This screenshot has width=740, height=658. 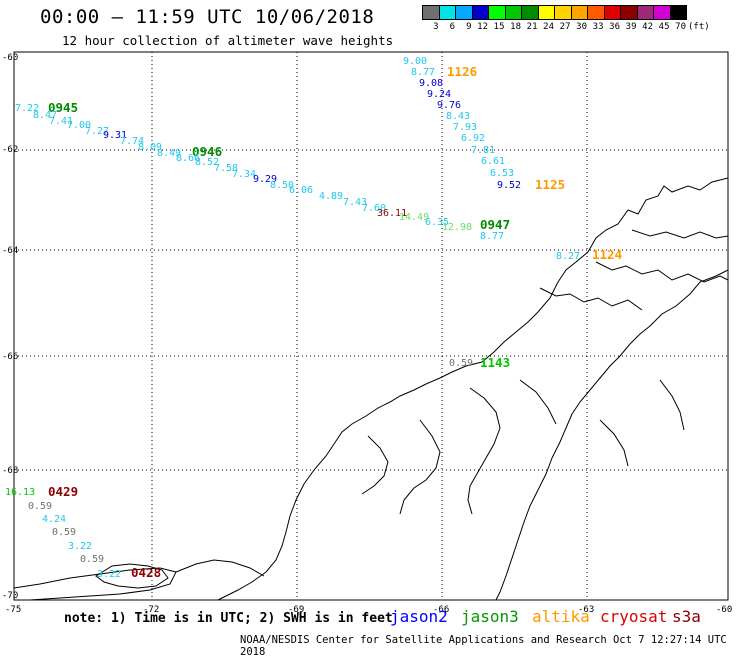 I want to click on wave-height-value: 16.13, so click(x=20, y=492).